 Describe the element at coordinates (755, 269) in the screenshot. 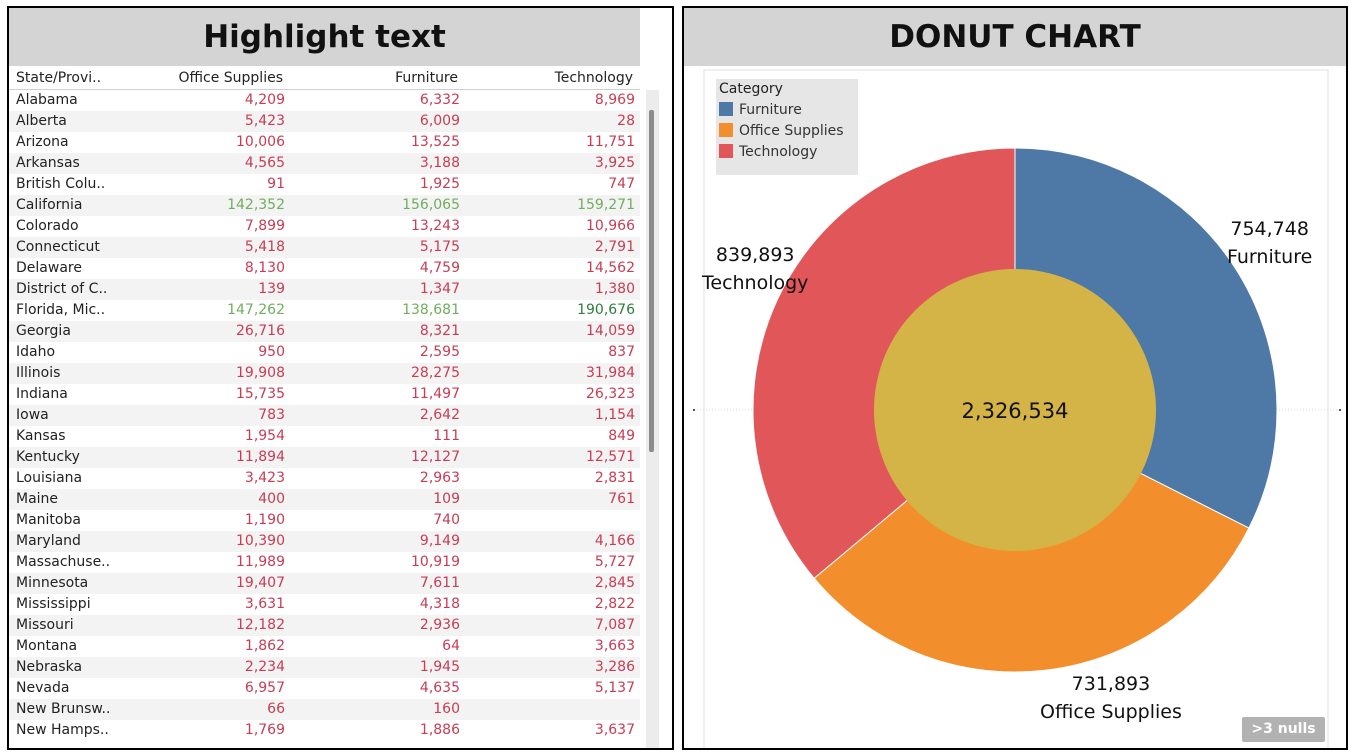

I see `slice-label-technology: 839,893 Technology` at that location.